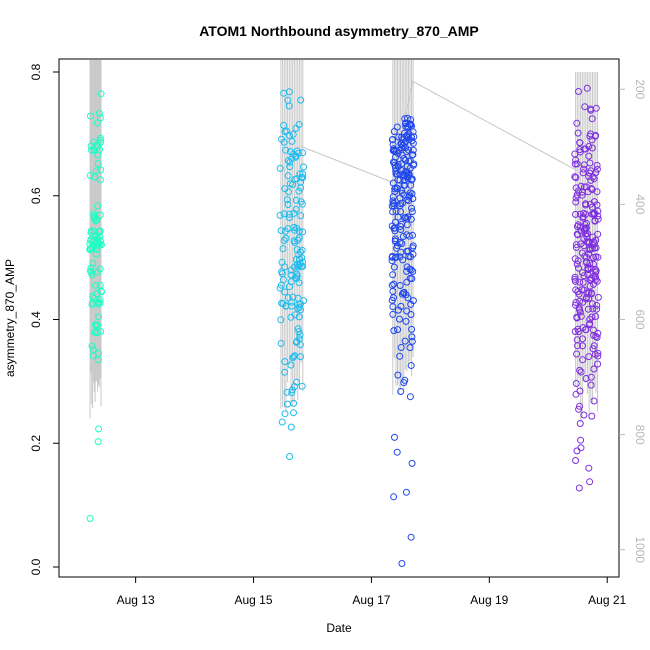  What do you see at coordinates (640, 204) in the screenshot?
I see `right-tick-label: 400` at bounding box center [640, 204].